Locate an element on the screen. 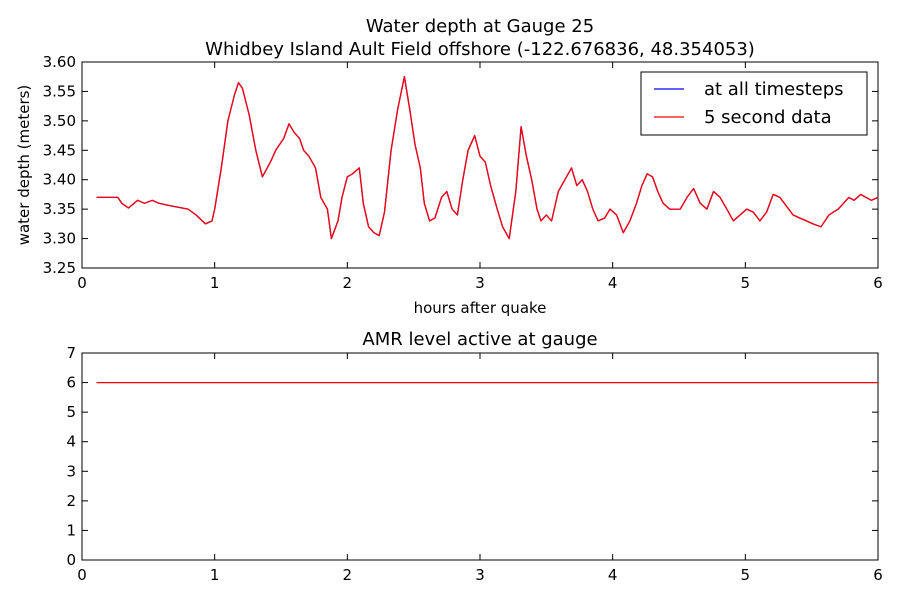 The width and height of the screenshot is (900, 600). y-tick-label: 0 is located at coordinates (71, 560).